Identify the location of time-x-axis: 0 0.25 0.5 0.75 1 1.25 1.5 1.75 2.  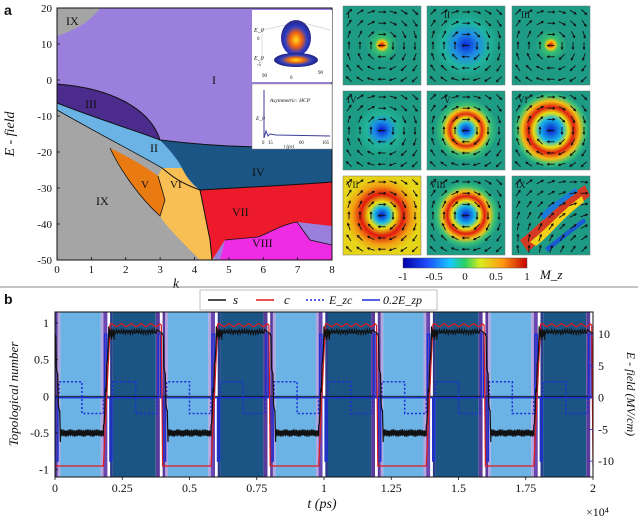
(324, 486).